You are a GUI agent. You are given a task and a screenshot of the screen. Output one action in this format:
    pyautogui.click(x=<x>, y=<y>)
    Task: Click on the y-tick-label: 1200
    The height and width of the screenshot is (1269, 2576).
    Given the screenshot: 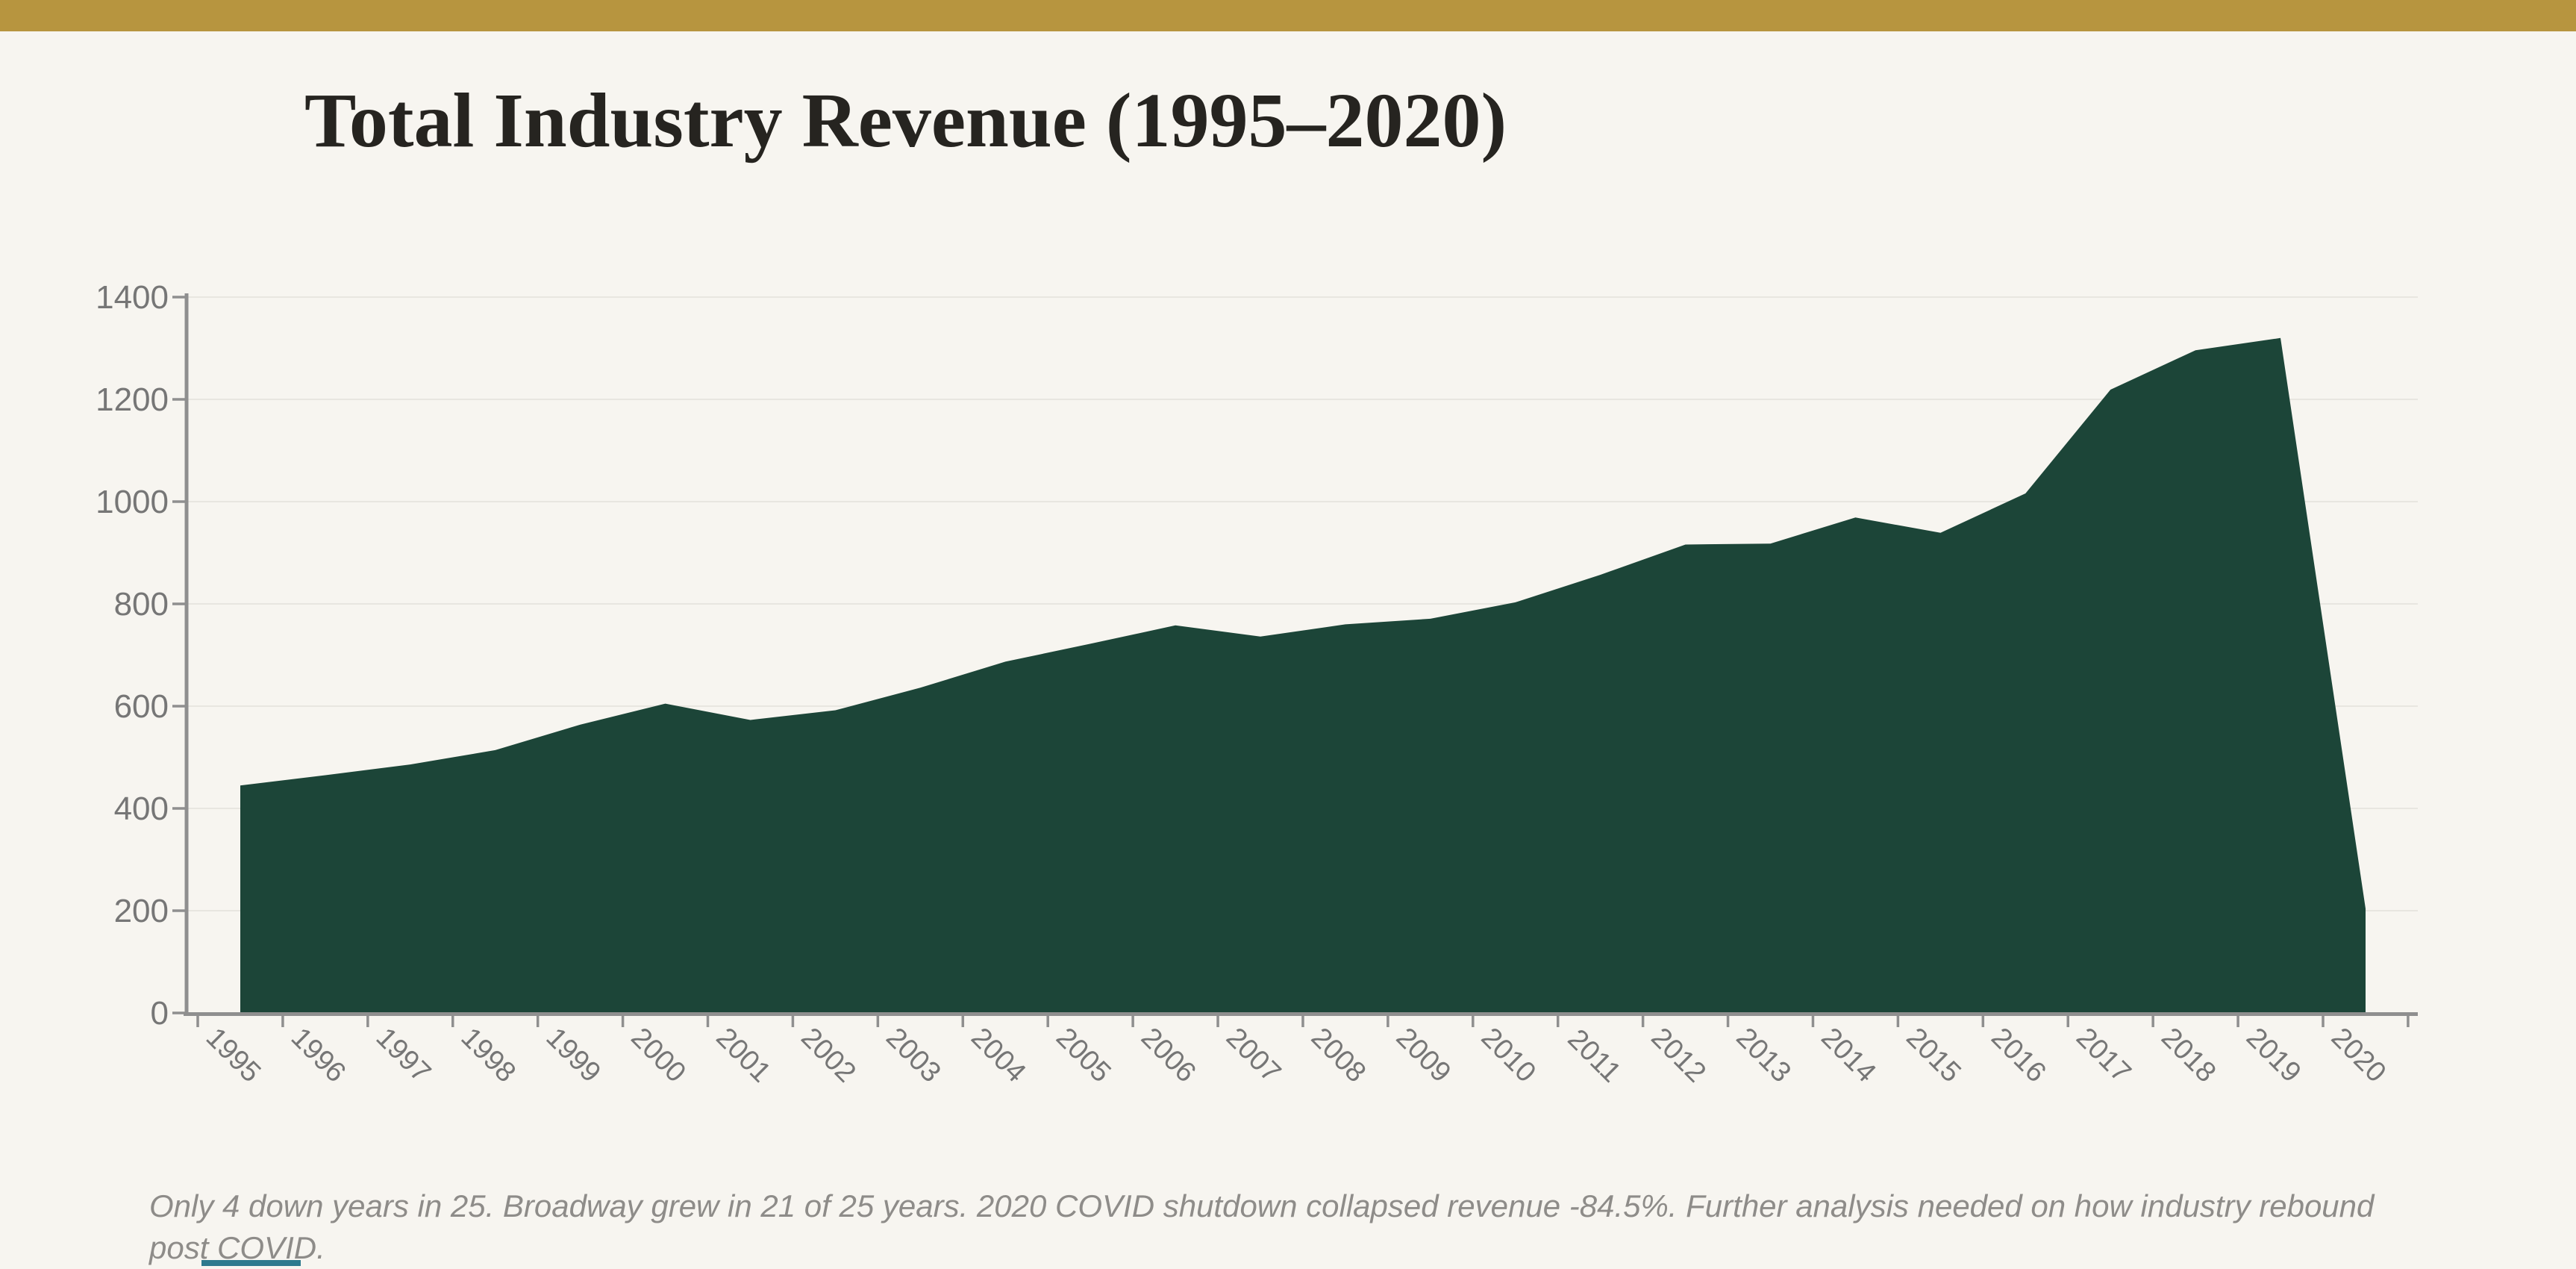 What is the action you would take?
    pyautogui.click(x=132, y=399)
    